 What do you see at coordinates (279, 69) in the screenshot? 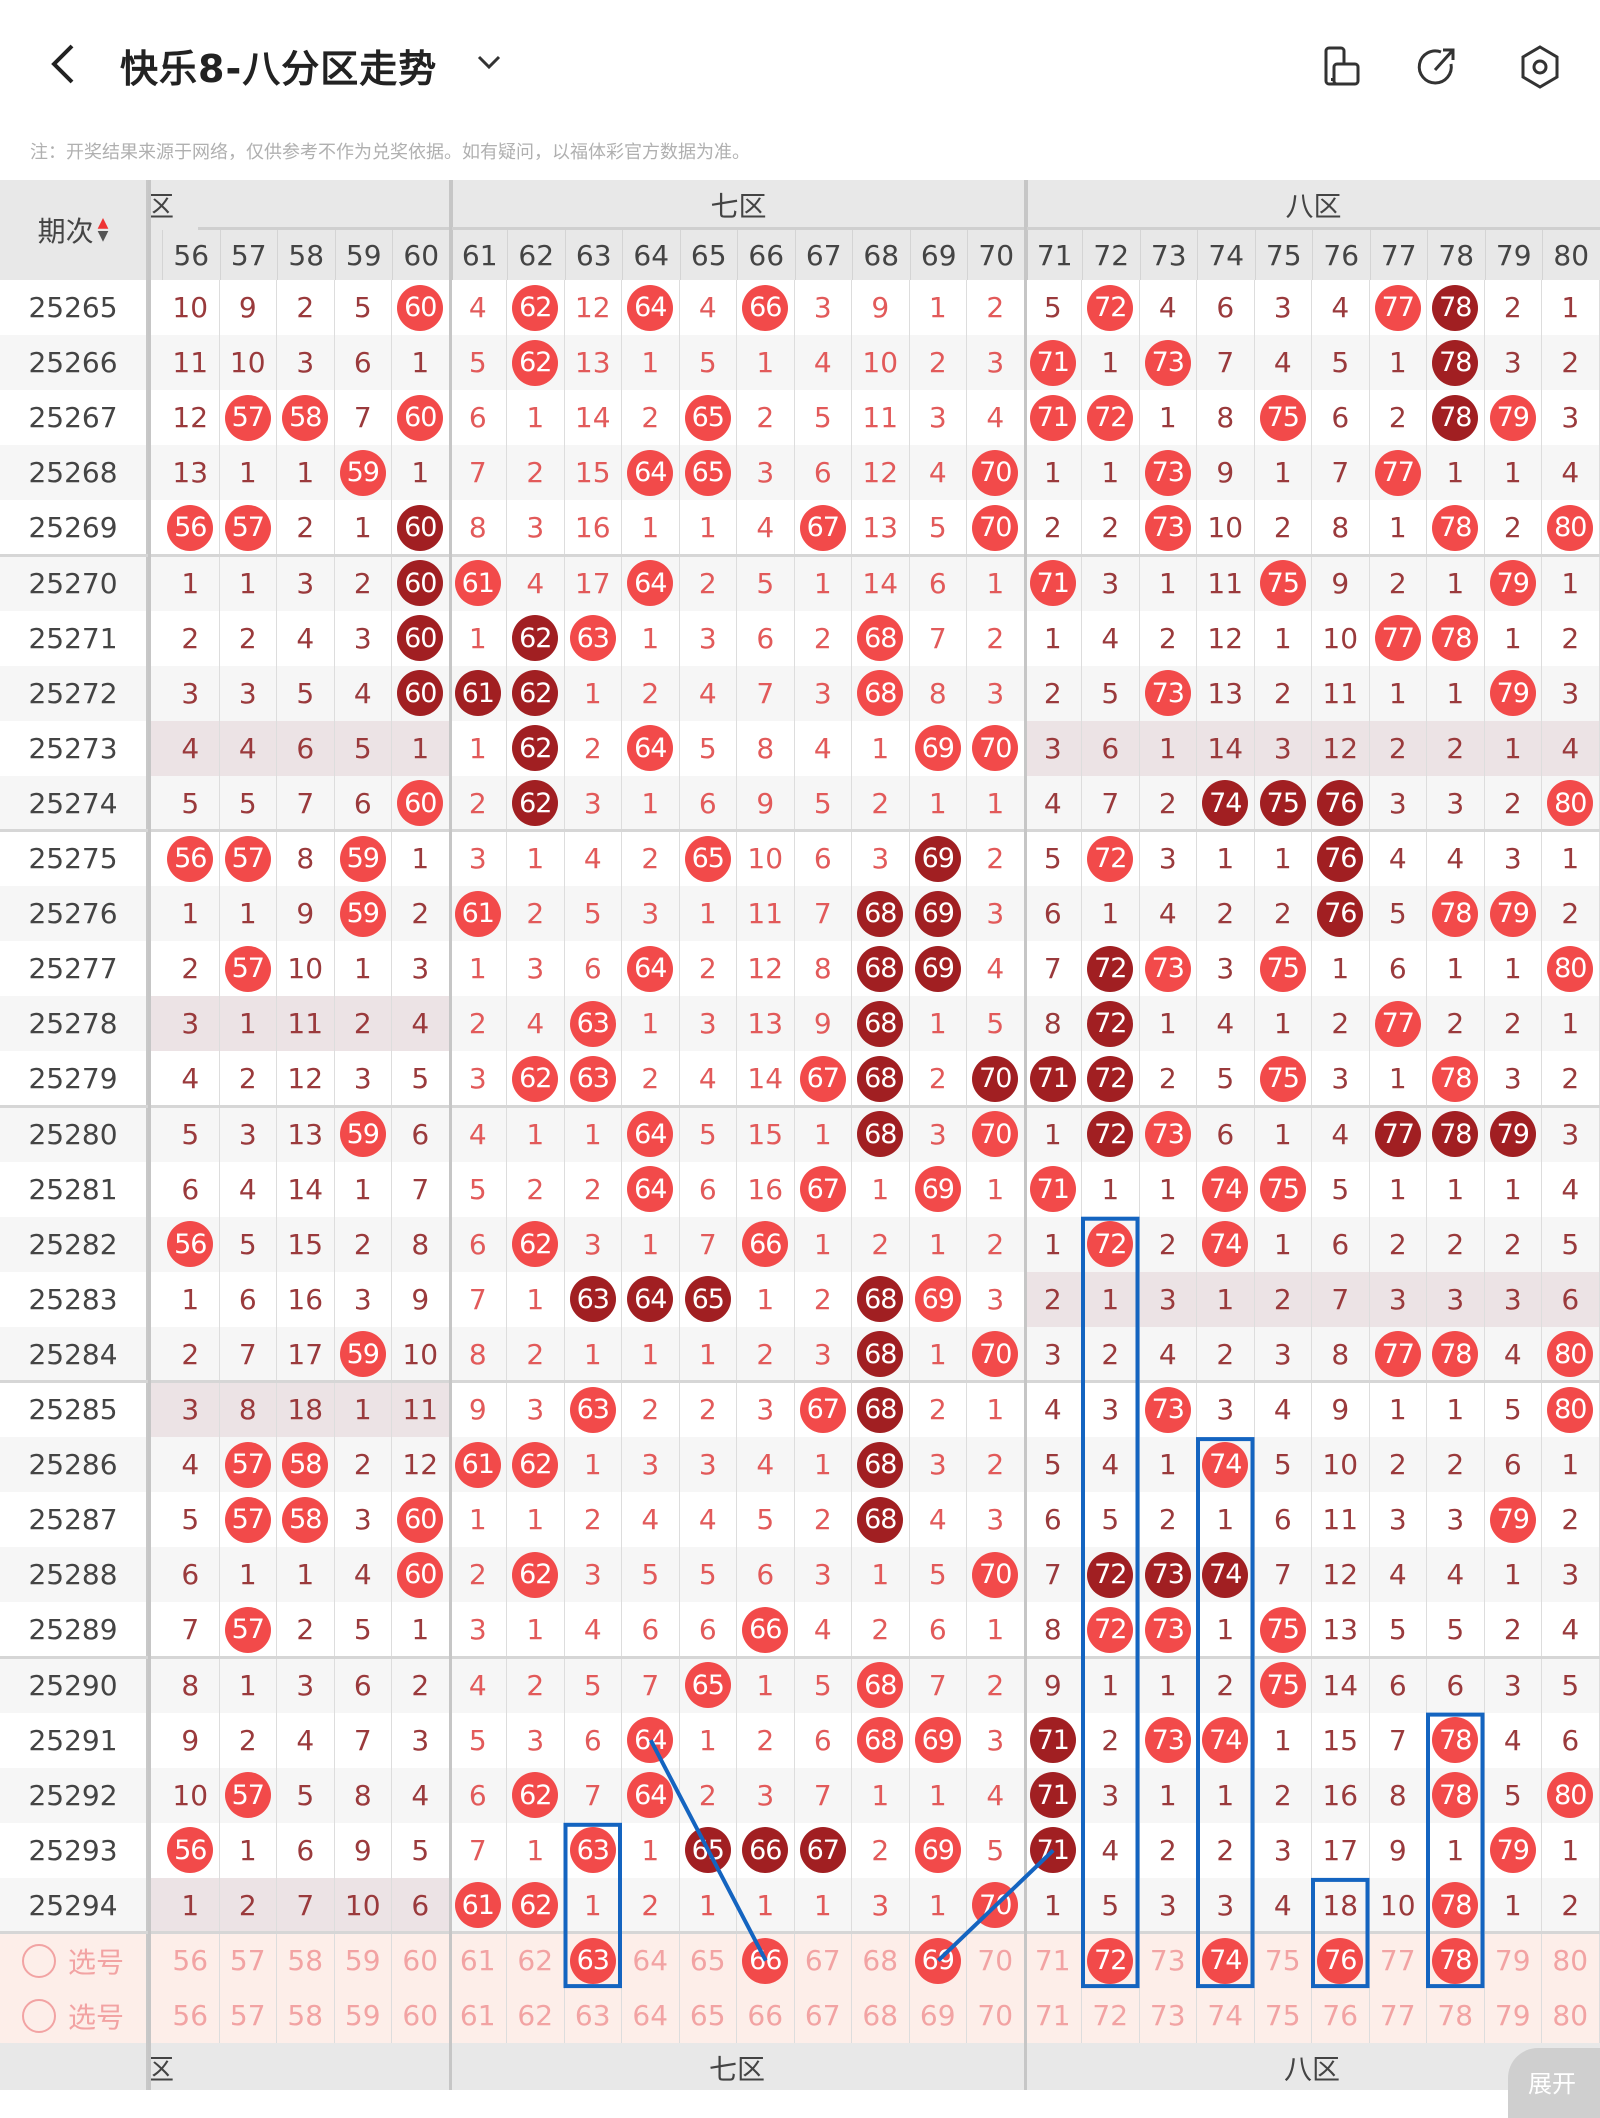
I see `page-title: 快乐8-八分区走势` at bounding box center [279, 69].